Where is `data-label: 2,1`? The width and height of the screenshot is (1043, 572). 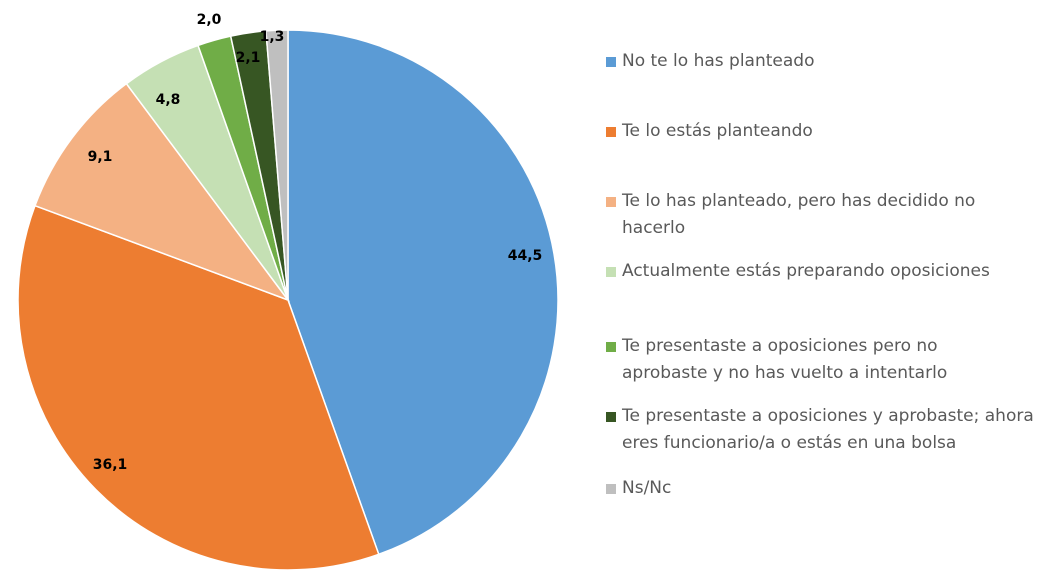
data-label: 2,1 is located at coordinates (248, 58).